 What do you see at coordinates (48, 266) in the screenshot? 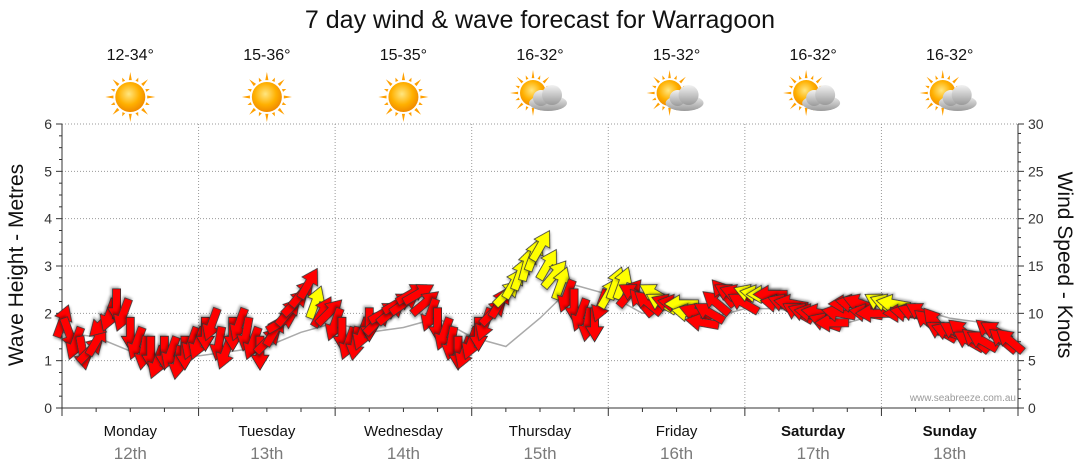
I see `y-tick-left-label: 3` at bounding box center [48, 266].